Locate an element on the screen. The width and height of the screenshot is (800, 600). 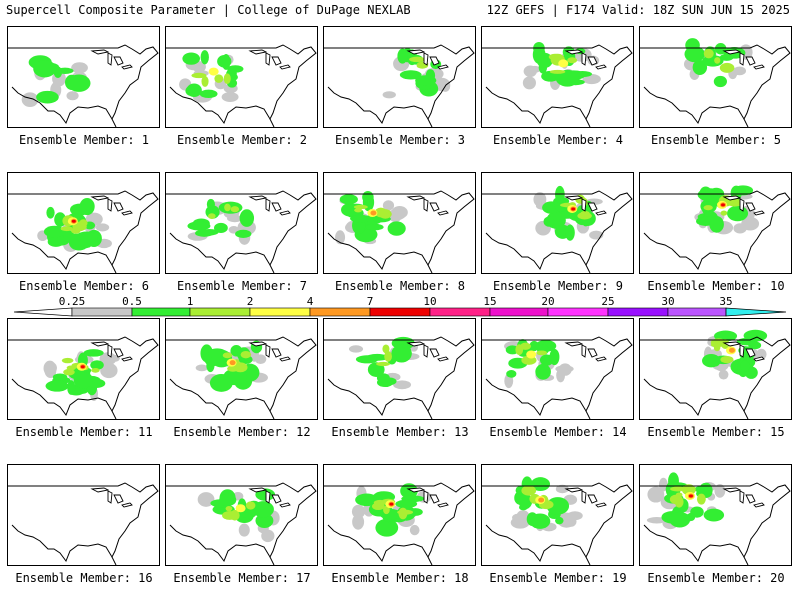
color-legend: 0.25 0.5 1 2 4 7 10 15 20 25 30 35 is located at coordinates (400, 307).